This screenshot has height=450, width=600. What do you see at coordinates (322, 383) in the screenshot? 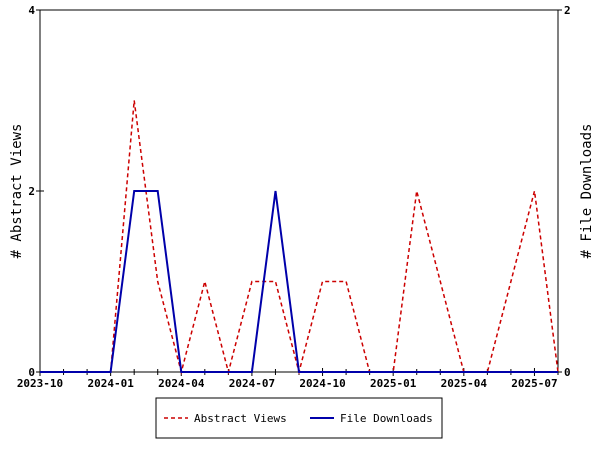
I see `x-tick-label: 2024-10` at bounding box center [322, 383].